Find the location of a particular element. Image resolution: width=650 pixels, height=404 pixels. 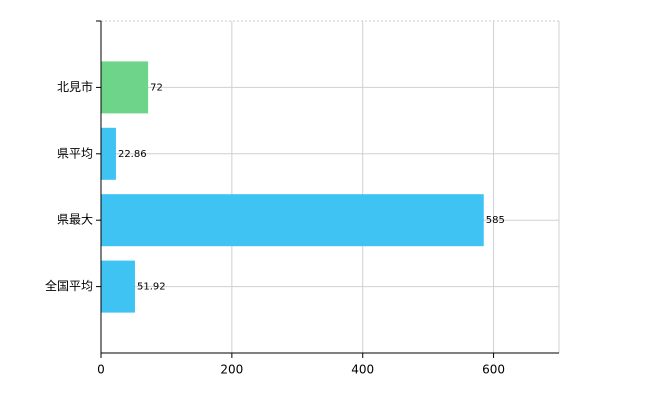

x-tick-label: 600 is located at coordinates (493, 370).